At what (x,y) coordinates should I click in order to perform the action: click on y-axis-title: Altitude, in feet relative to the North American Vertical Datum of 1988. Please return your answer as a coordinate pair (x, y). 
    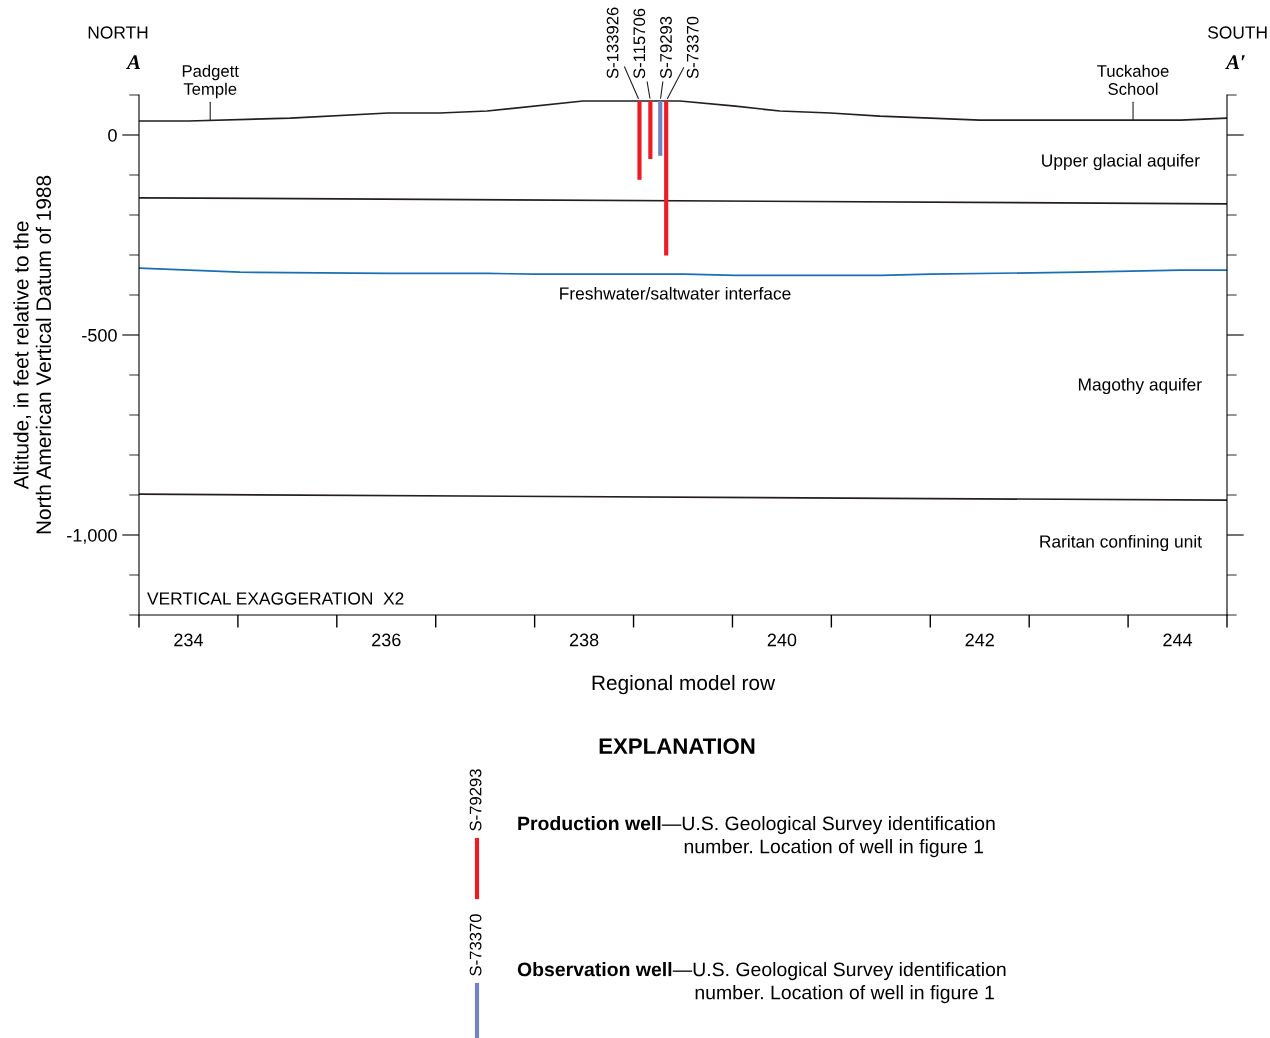
    Looking at the image, I should click on (32, 354).